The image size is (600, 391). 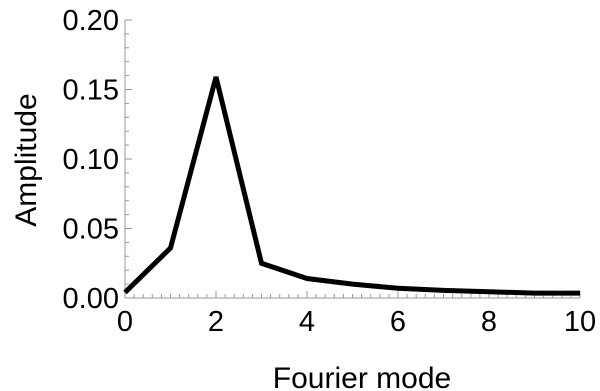 I want to click on x-tick-label: 6, so click(x=398, y=322).